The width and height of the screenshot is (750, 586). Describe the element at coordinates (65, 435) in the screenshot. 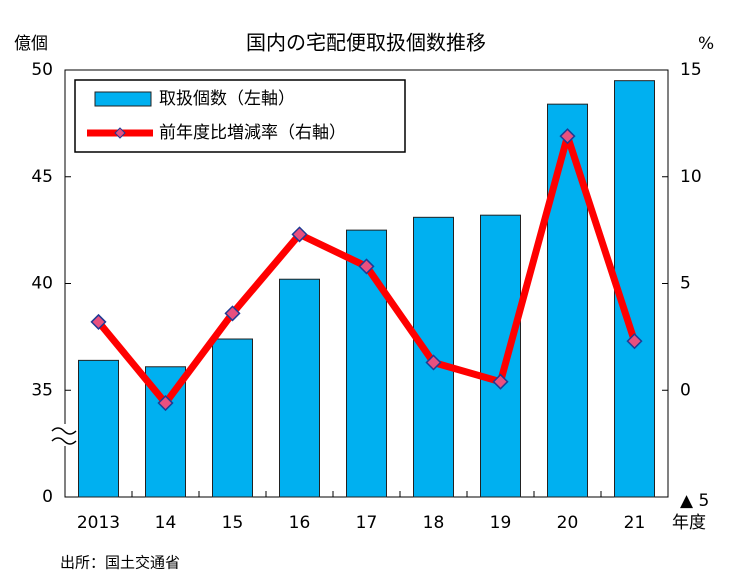

I see `axis-break` at that location.